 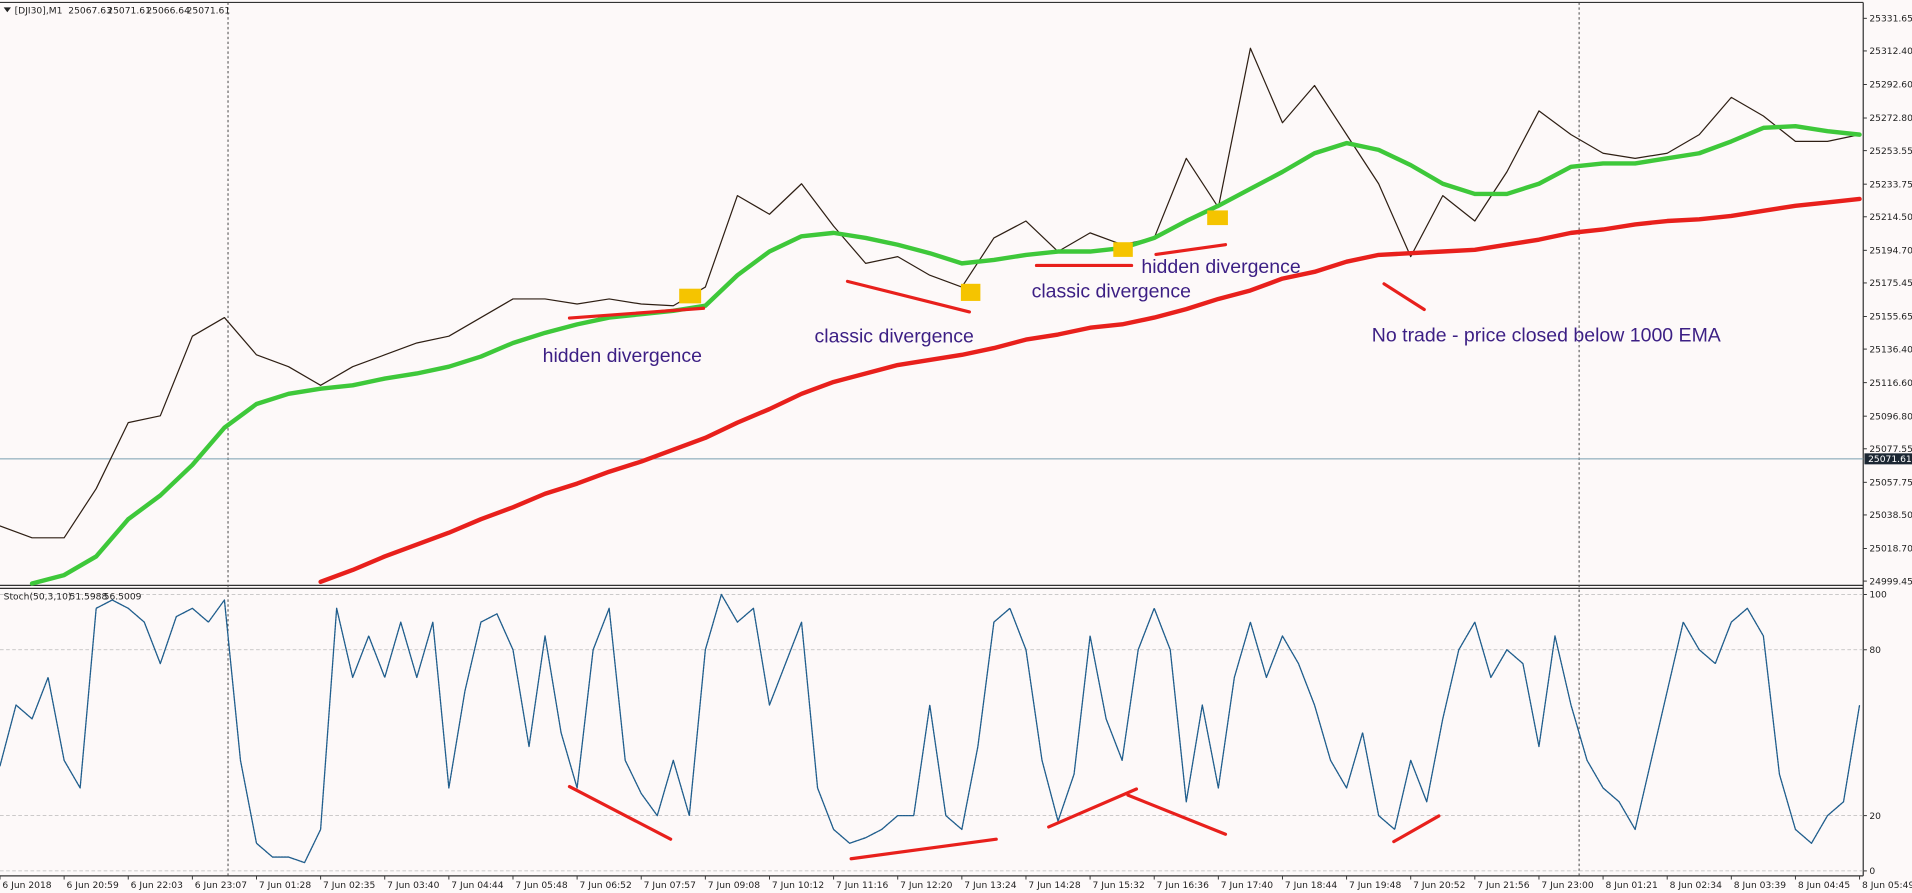 What do you see at coordinates (1054, 885) in the screenshot?
I see `x-tick-label: 7 Jun 14:28` at bounding box center [1054, 885].